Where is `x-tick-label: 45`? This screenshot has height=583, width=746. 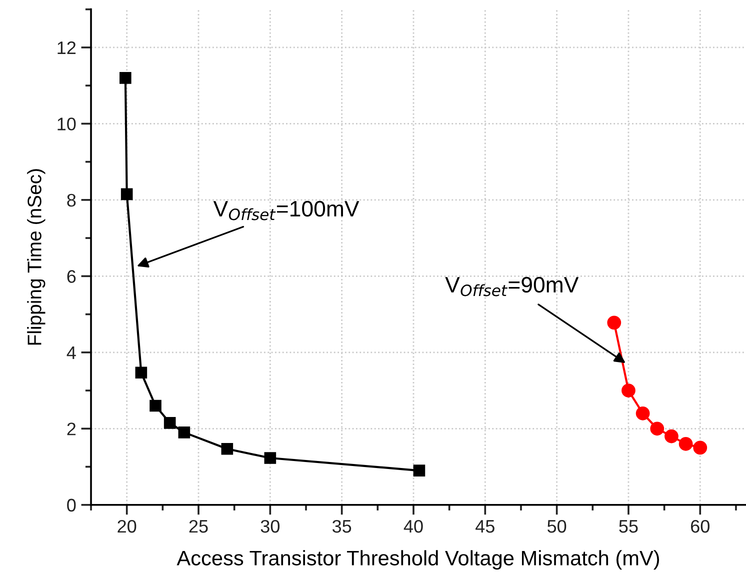
x-tick-label: 45 is located at coordinates (485, 526).